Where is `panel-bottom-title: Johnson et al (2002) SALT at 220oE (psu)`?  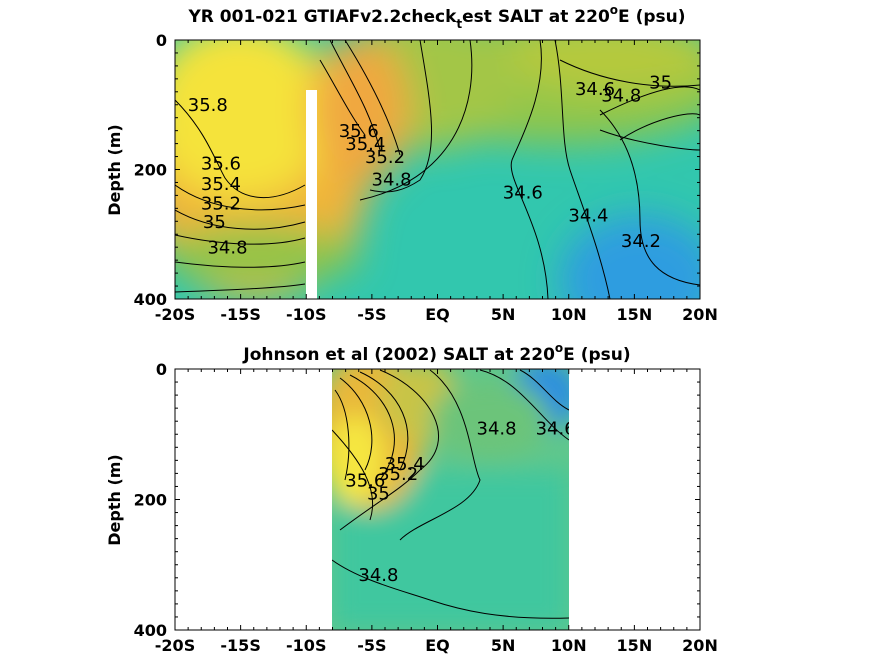 panel-bottom-title: Johnson et al (2002) SALT at 220oE (psu) is located at coordinates (436, 353).